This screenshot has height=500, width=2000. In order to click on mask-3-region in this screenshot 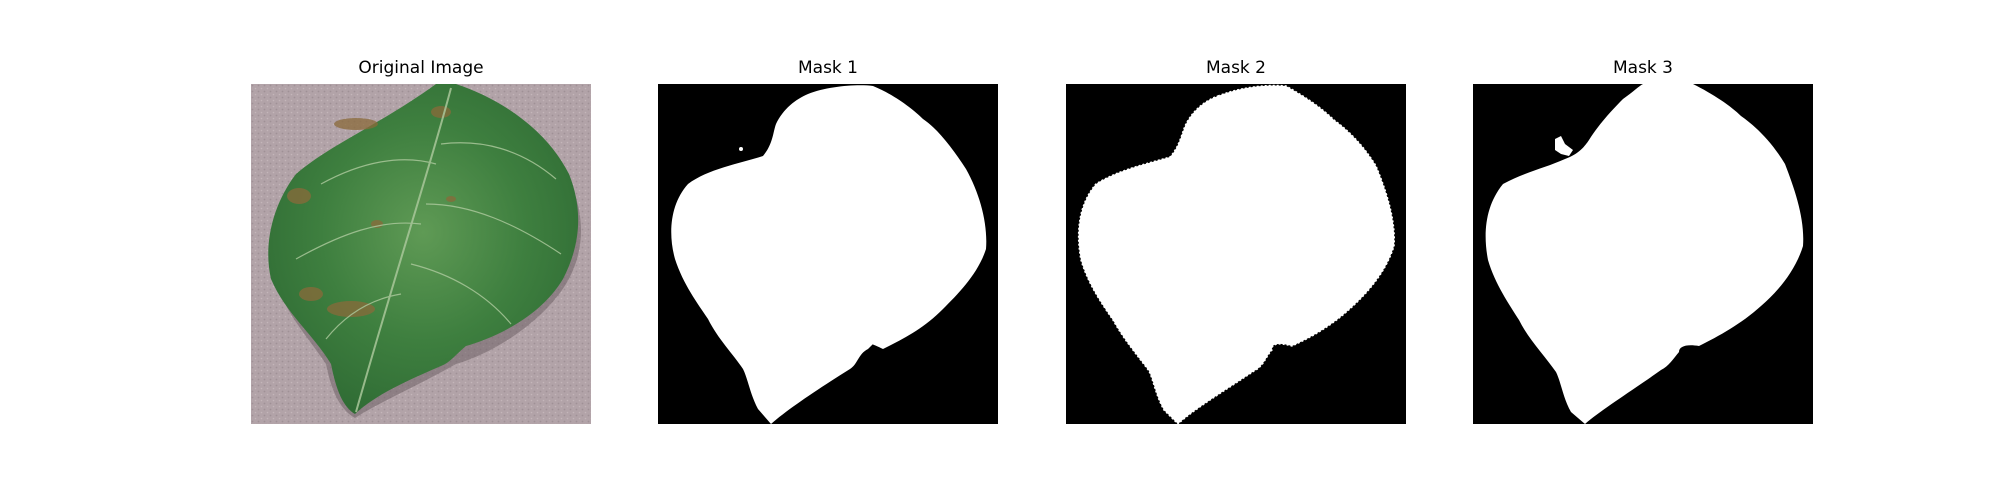, I will do `click(1644, 254)`.